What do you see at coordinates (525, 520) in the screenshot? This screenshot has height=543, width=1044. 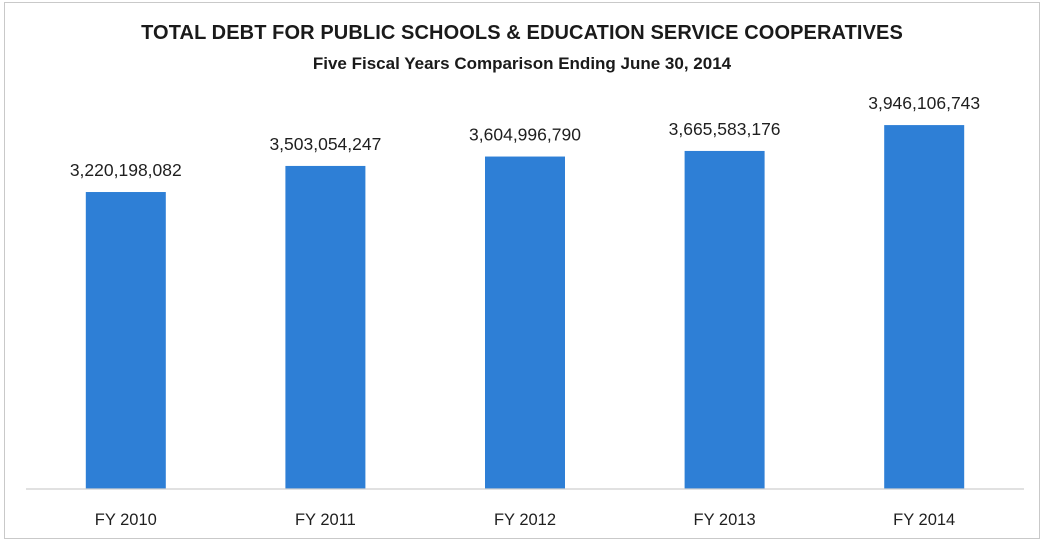 I see `x-tick-label: FY 2012` at bounding box center [525, 520].